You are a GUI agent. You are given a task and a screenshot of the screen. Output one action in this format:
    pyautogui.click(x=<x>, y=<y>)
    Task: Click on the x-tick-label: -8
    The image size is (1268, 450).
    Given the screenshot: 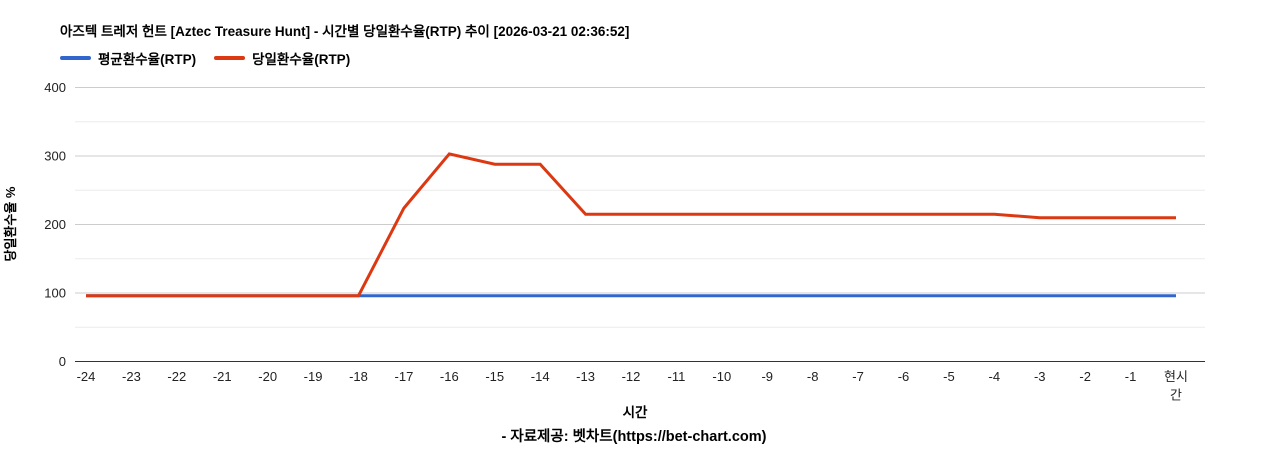 What is the action you would take?
    pyautogui.click(x=813, y=376)
    